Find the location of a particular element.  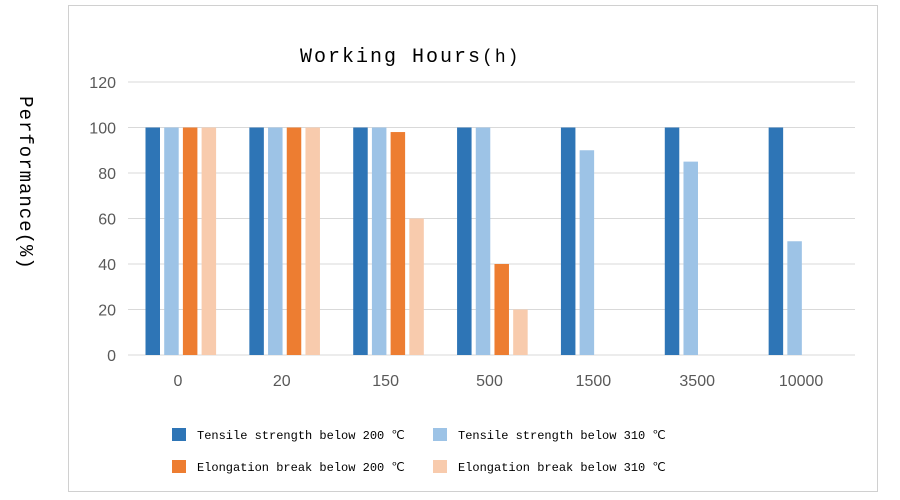

x-tick-label-1500: 1500 is located at coordinates (594, 381).